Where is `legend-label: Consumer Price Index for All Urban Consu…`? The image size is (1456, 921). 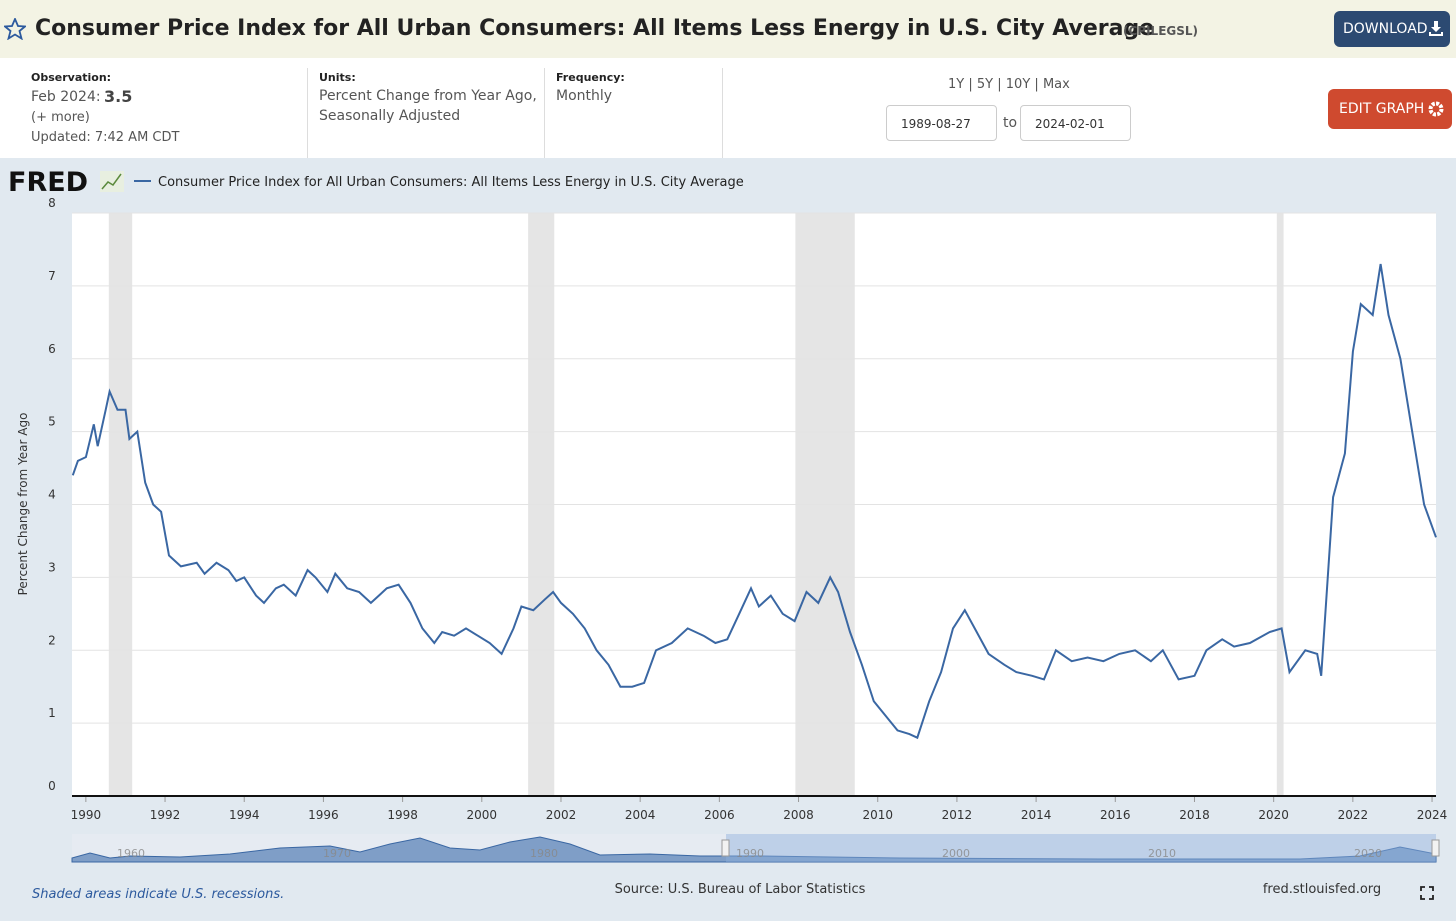
legend-label: Consumer Price Index for All Urban Consu… is located at coordinates (451, 182).